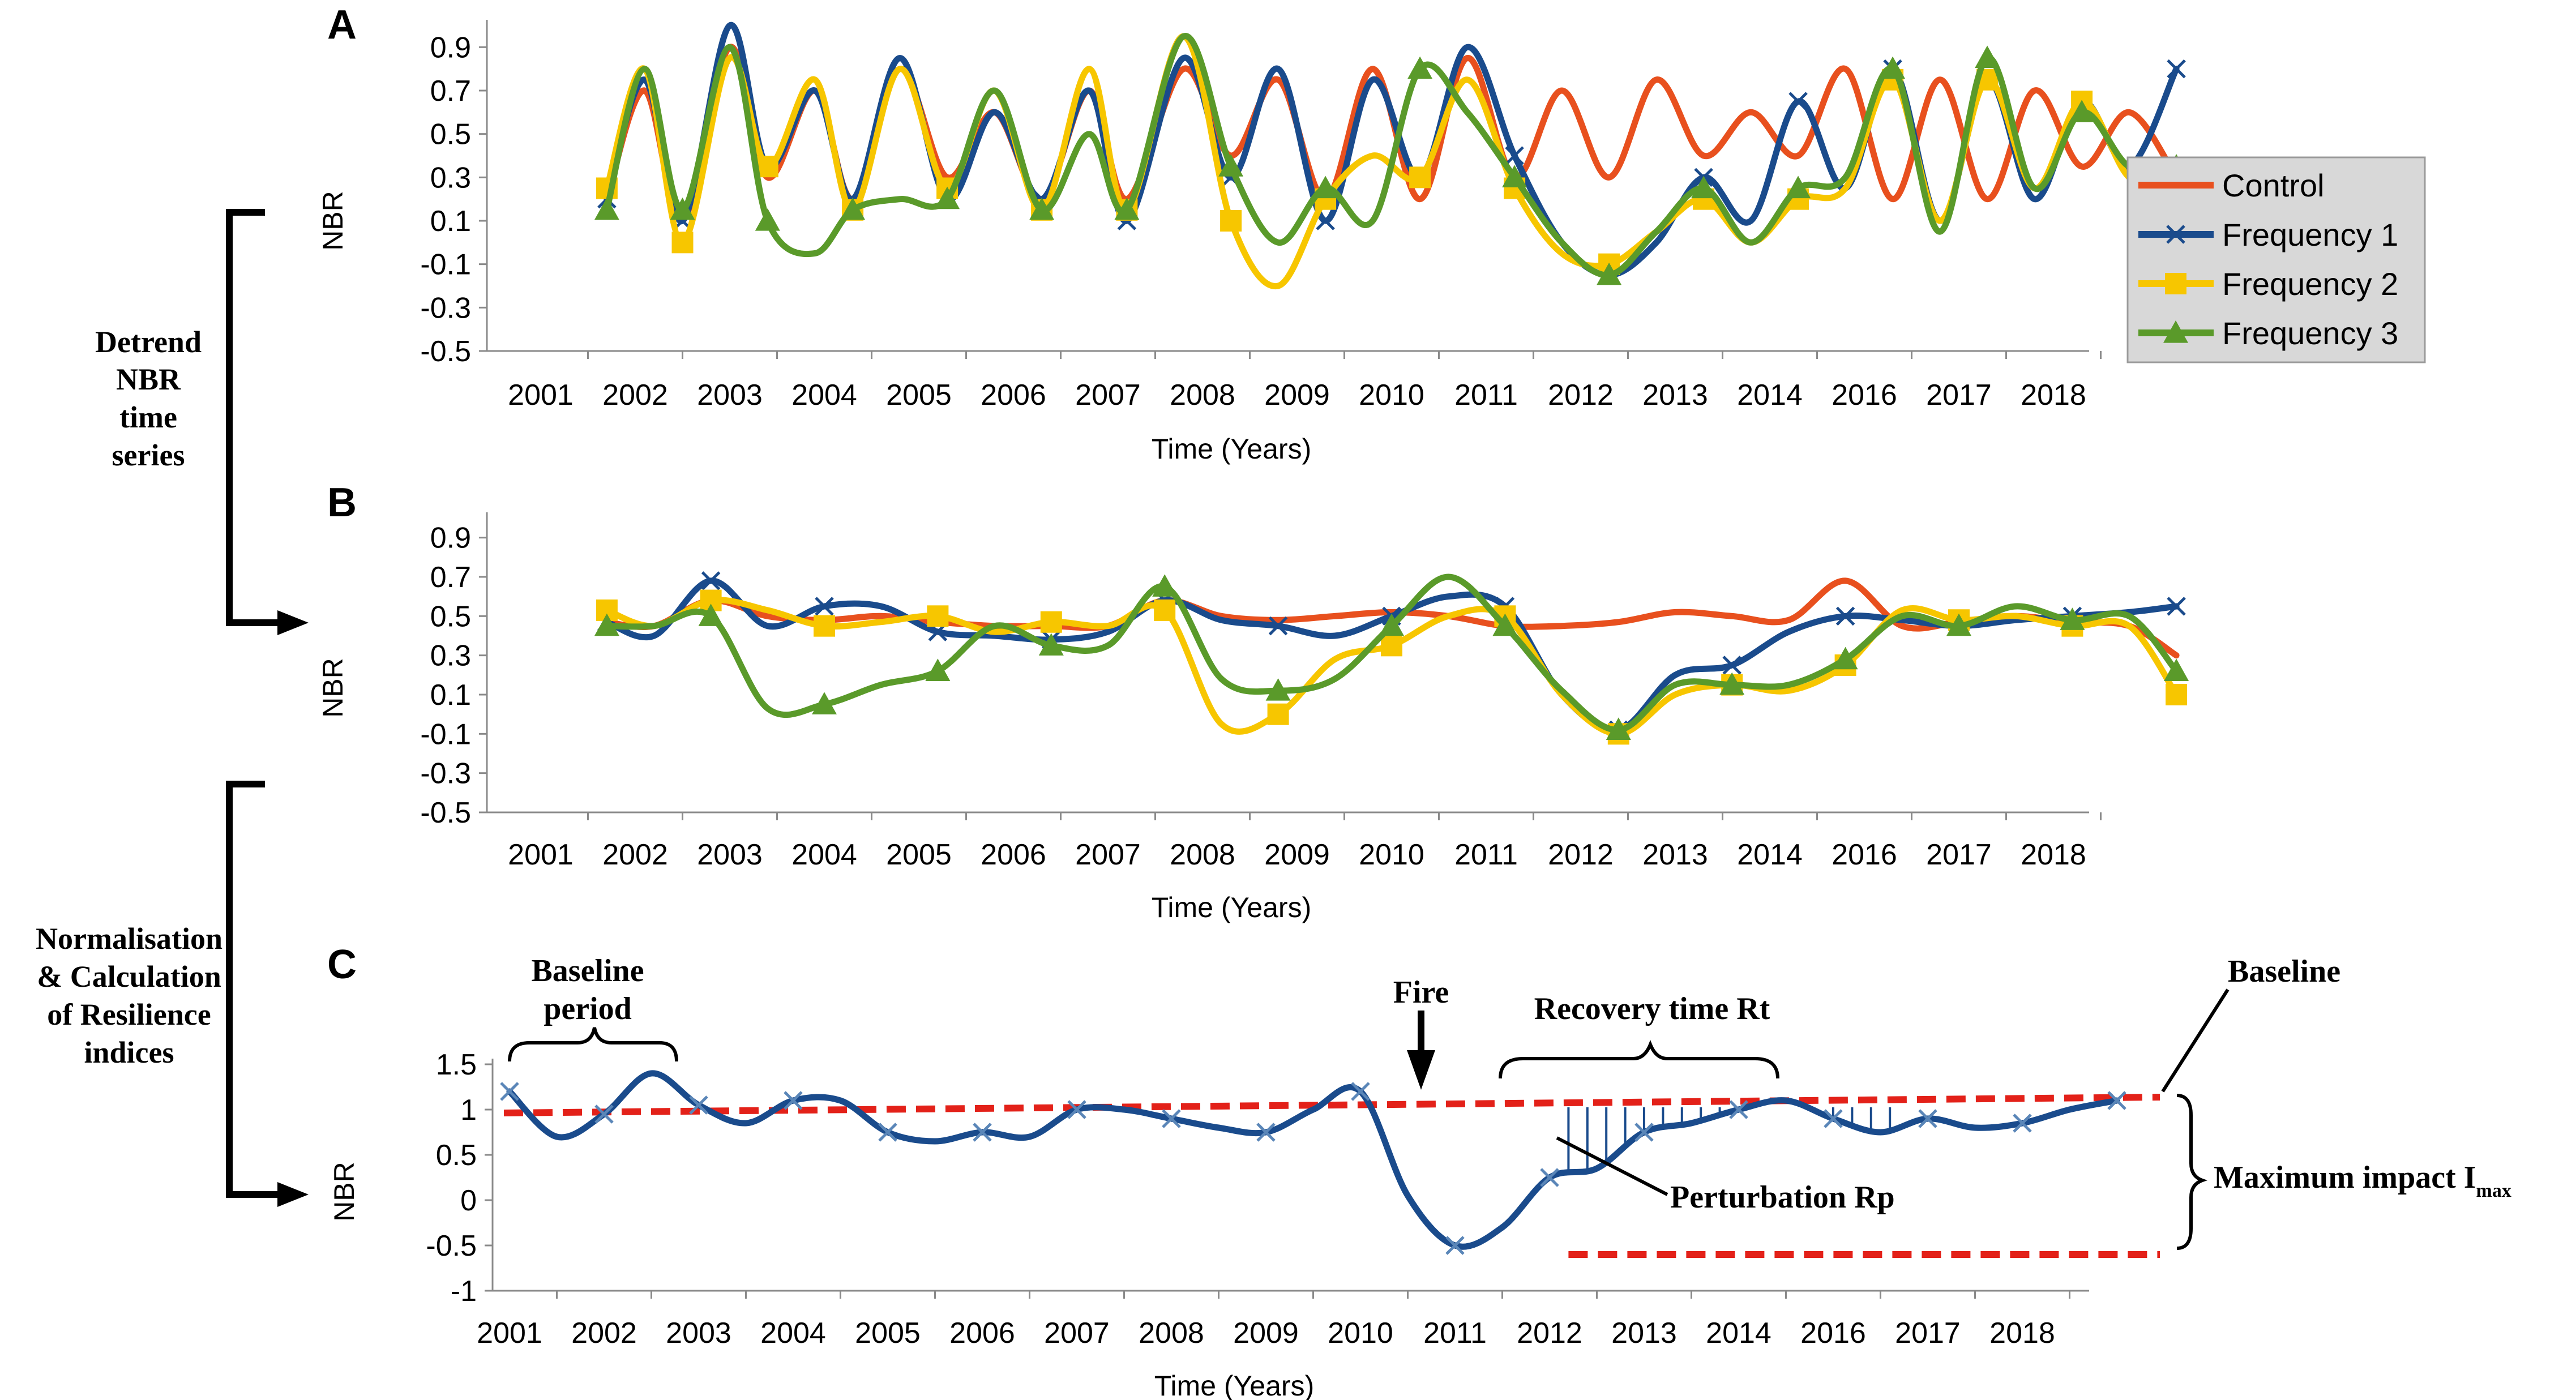  What do you see at coordinates (148, 455) in the screenshot?
I see `detrend-line-4: series` at bounding box center [148, 455].